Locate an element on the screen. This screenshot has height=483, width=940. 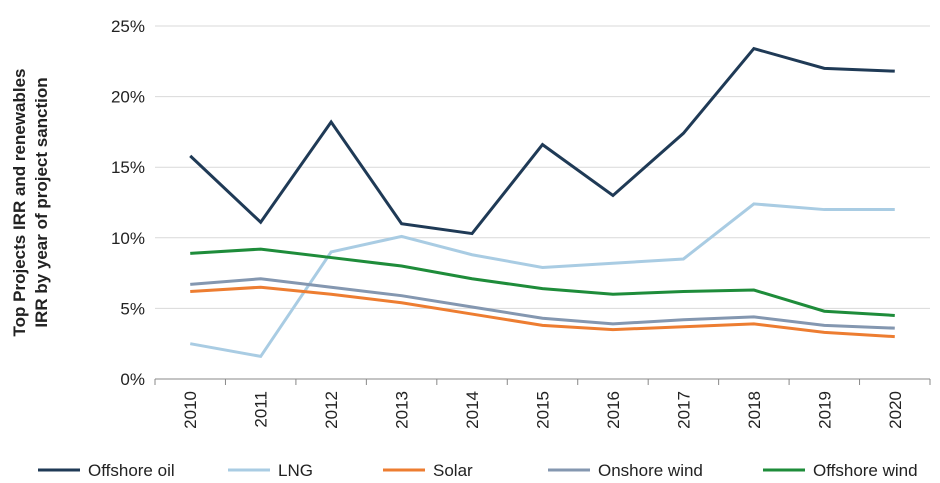
x-tick-label: 2016 is located at coordinates (613, 410).